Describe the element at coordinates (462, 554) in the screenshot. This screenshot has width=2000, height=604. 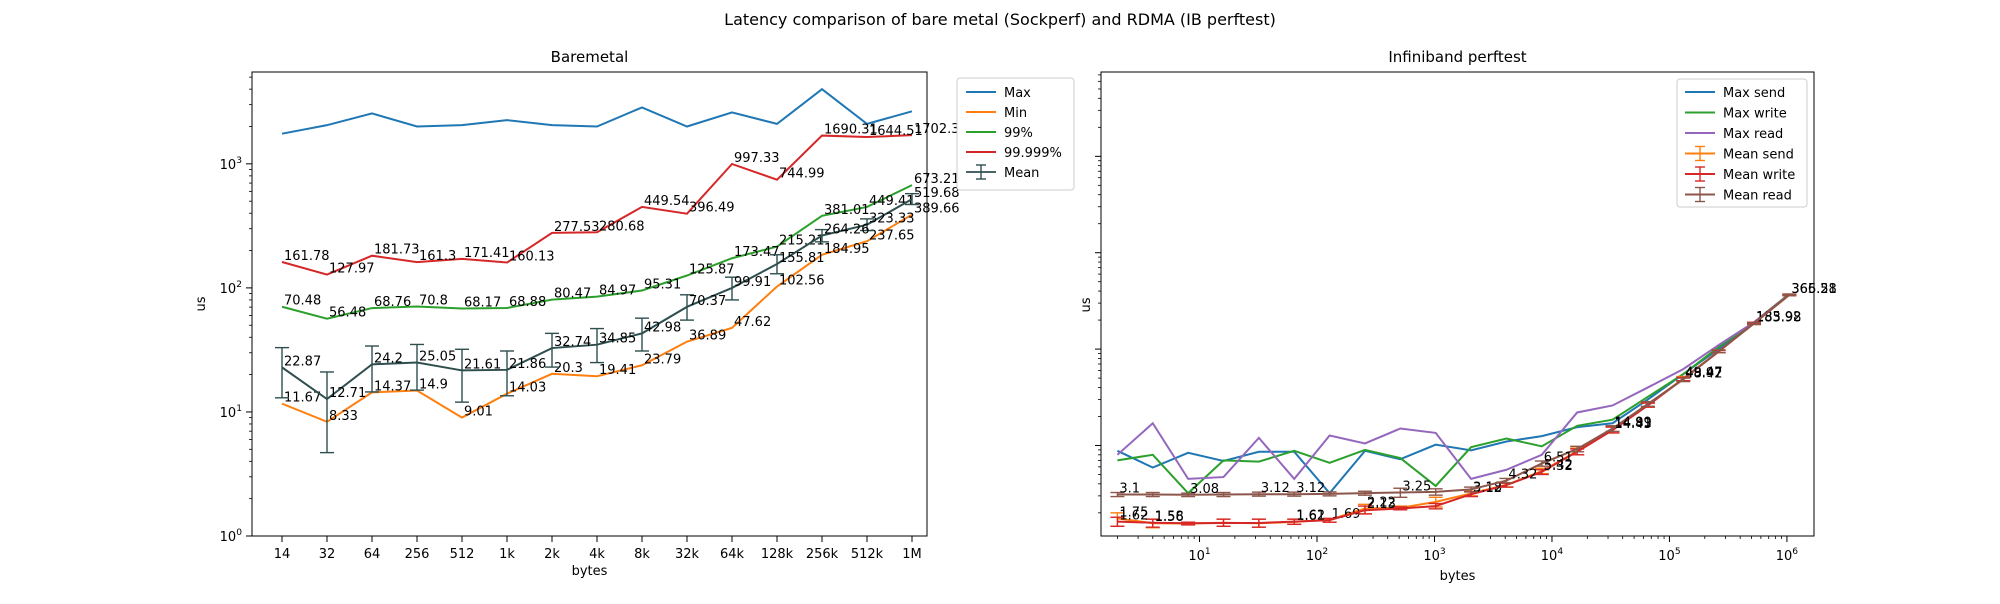
I see `x-tick-label: 512` at that location.